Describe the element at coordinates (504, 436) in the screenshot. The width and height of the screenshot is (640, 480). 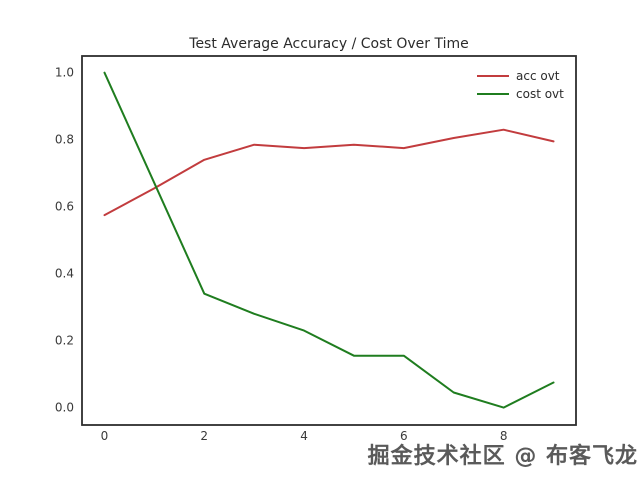
I see `x-tick-label: 8` at that location.